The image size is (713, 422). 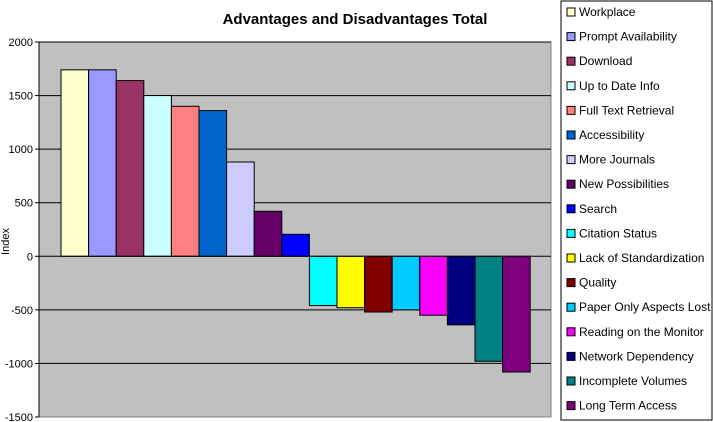 What do you see at coordinates (641, 258) in the screenshot?
I see `legend-label: Lack of Standardization` at bounding box center [641, 258].